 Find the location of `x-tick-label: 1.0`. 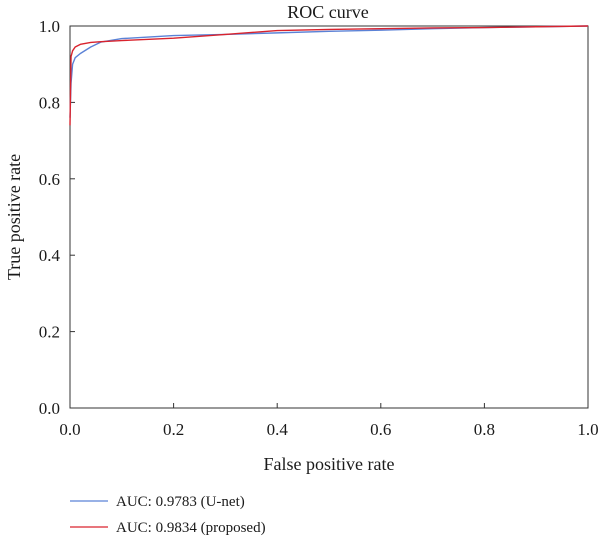

x-tick-label: 1.0 is located at coordinates (587, 429).